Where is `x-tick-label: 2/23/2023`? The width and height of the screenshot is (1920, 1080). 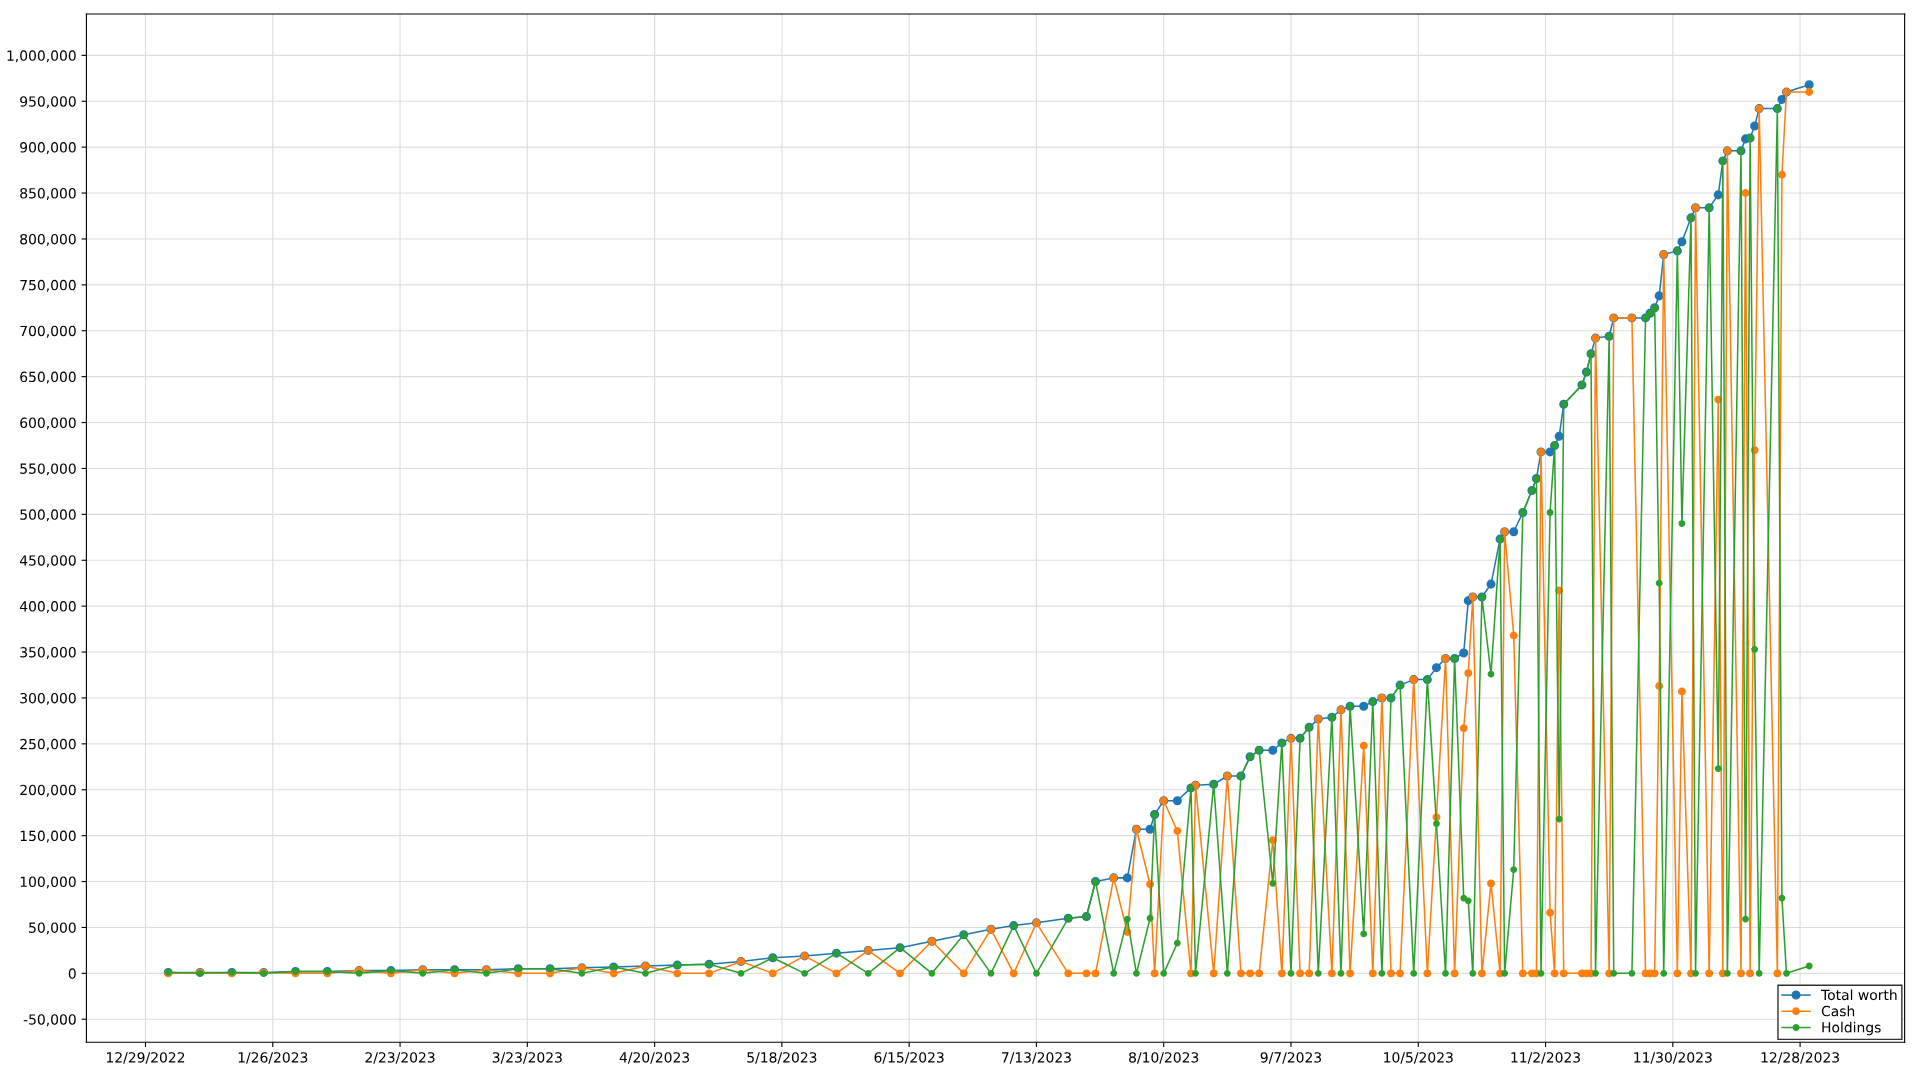 x-tick-label: 2/23/2023 is located at coordinates (400, 1058).